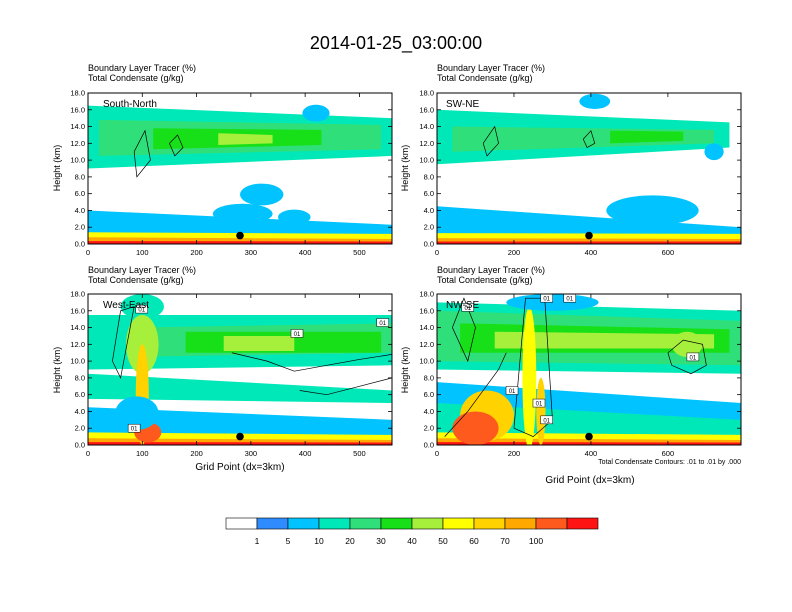  I want to click on field-shading, so click(589, 168).